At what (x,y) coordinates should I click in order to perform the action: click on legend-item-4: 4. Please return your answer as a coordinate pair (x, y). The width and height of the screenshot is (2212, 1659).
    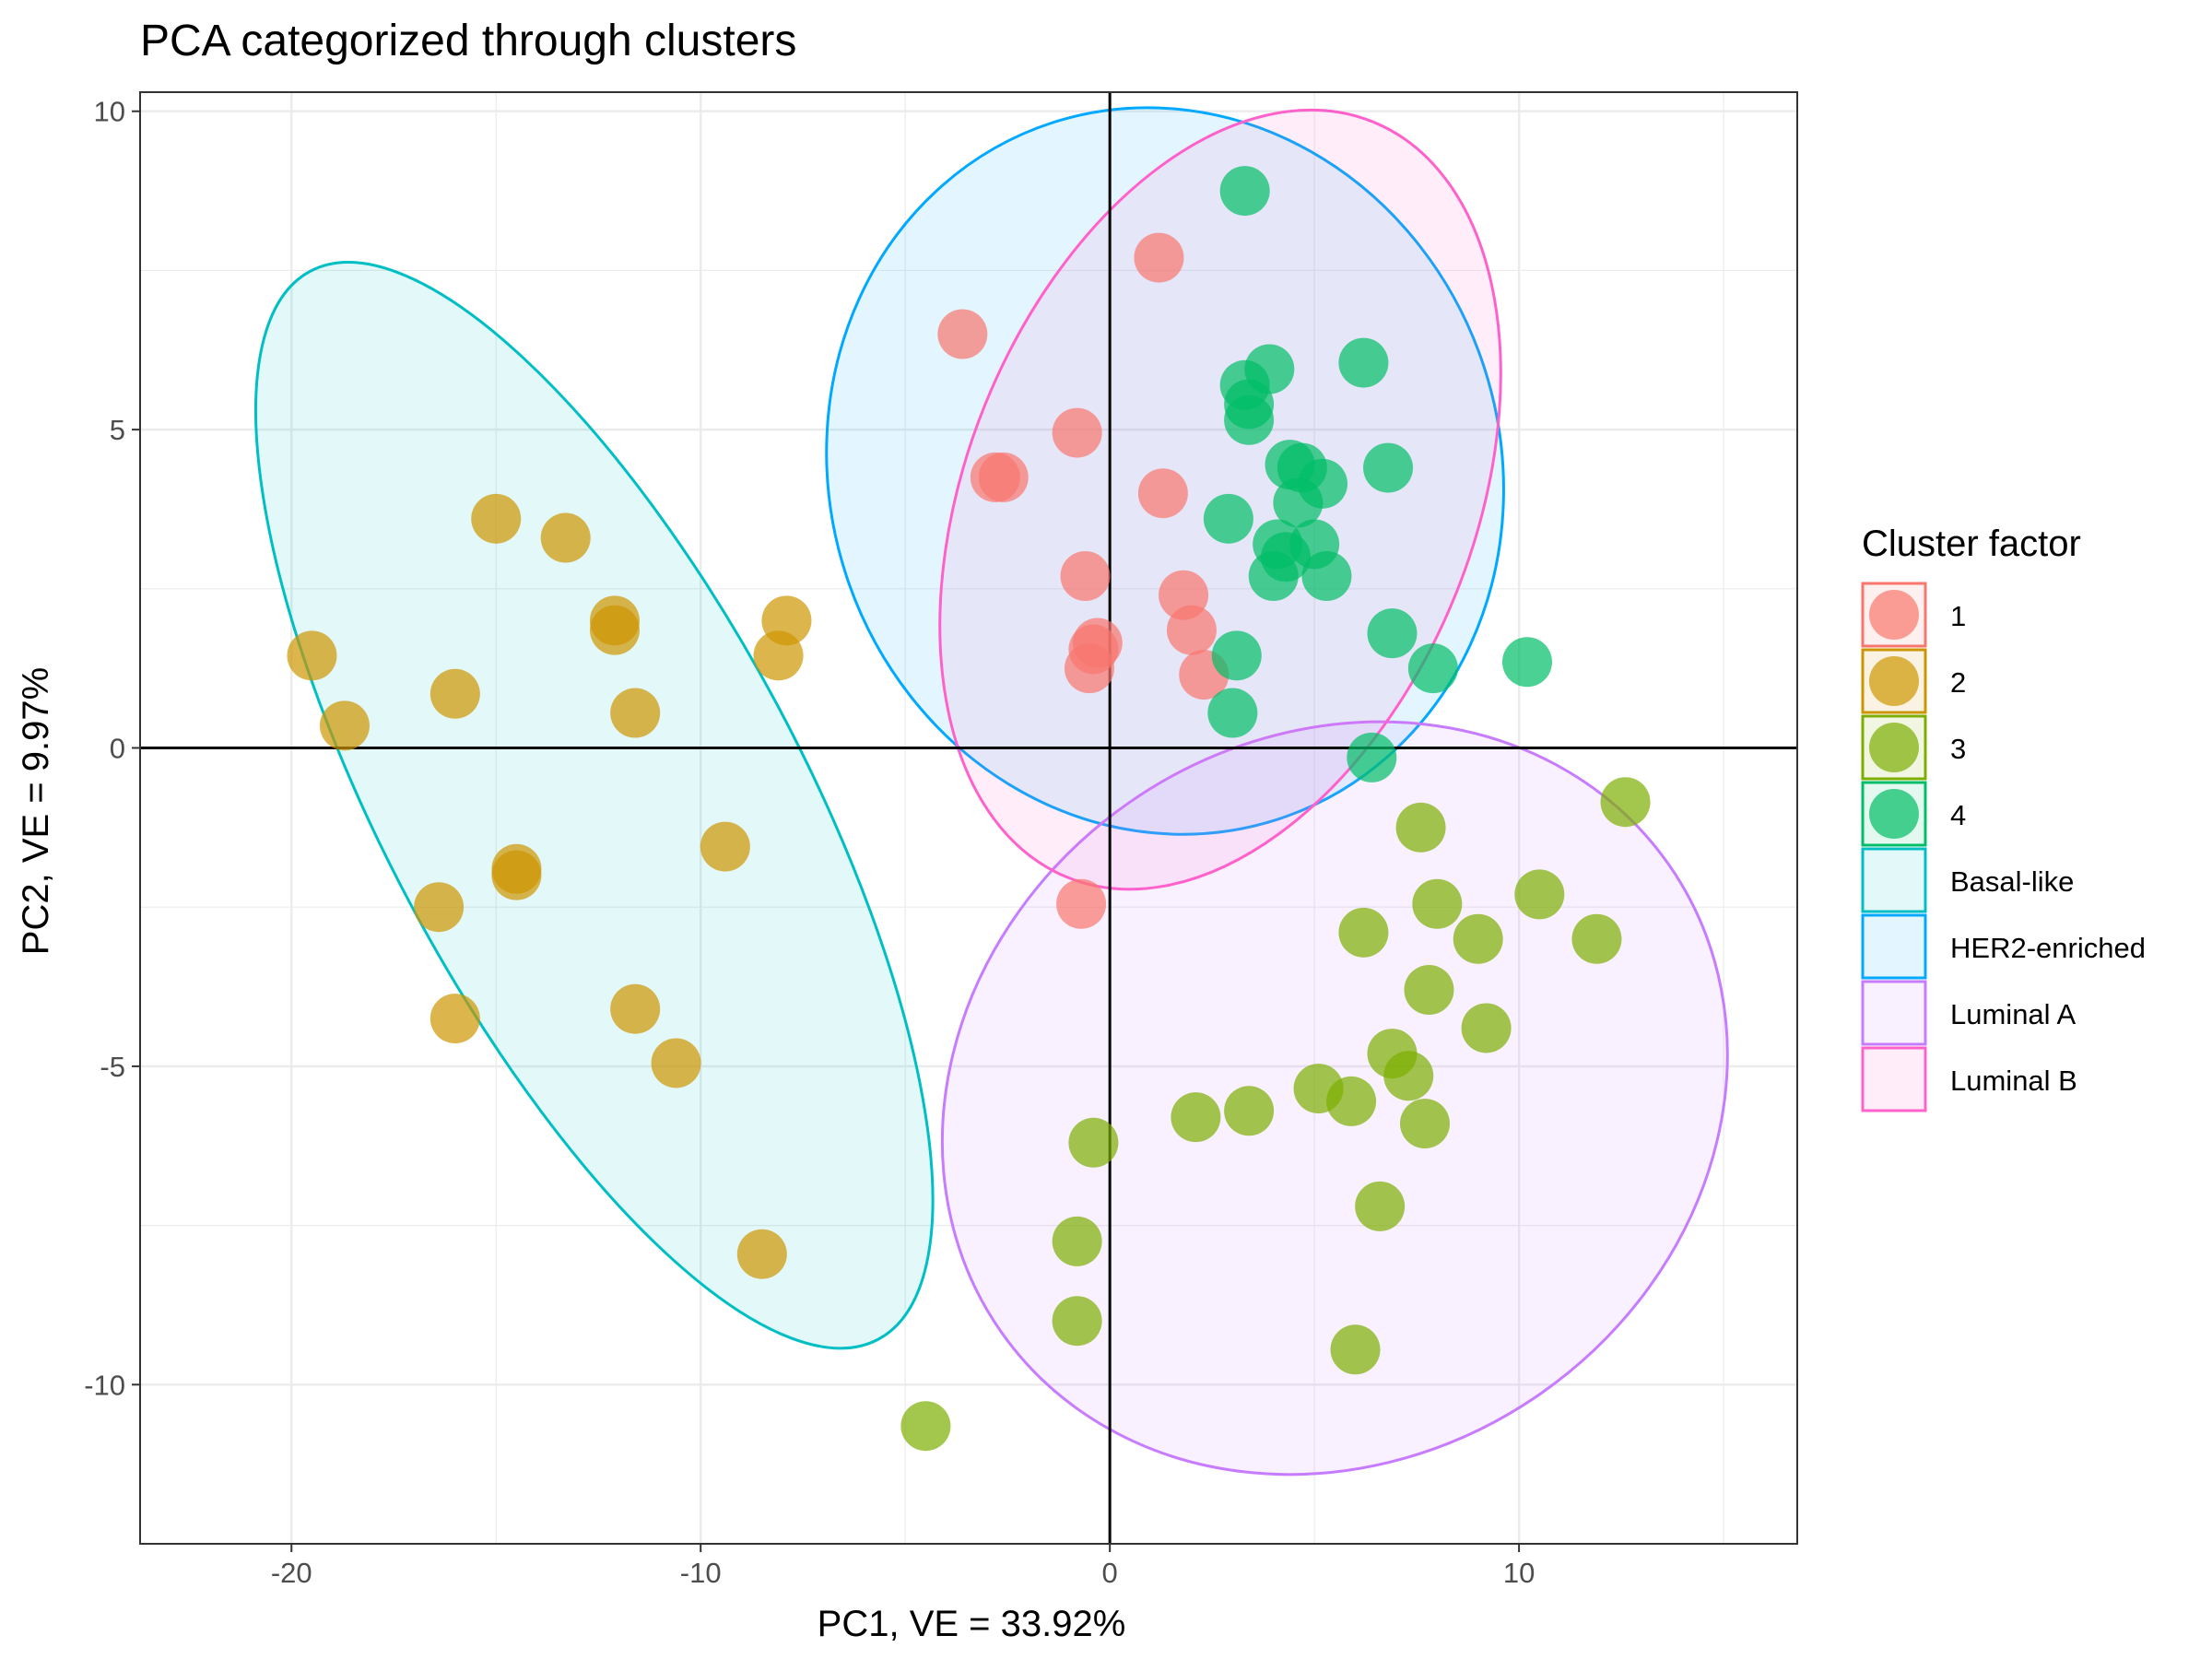
    Looking at the image, I should click on (1913, 814).